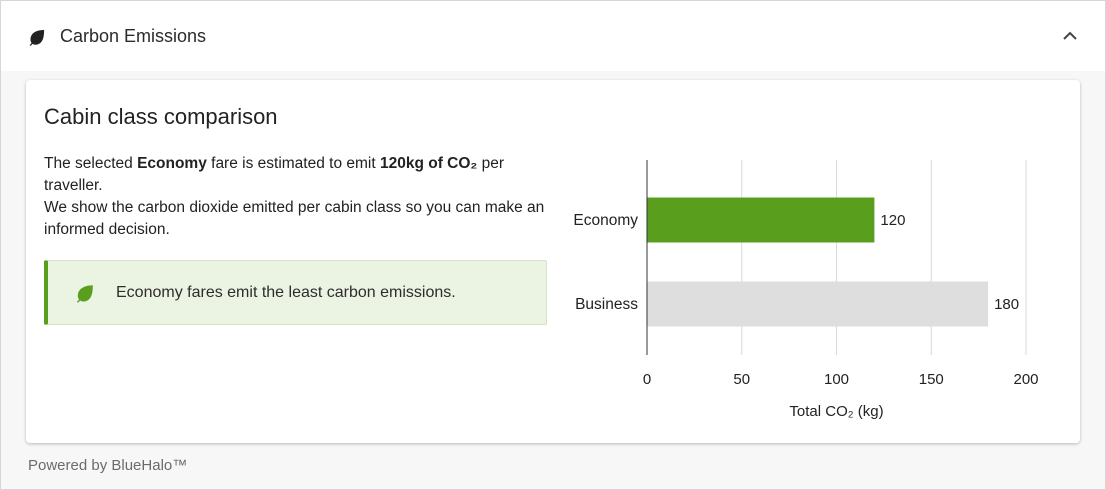 This screenshot has width=1106, height=490. I want to click on selected-fare: Economy, so click(172, 163).